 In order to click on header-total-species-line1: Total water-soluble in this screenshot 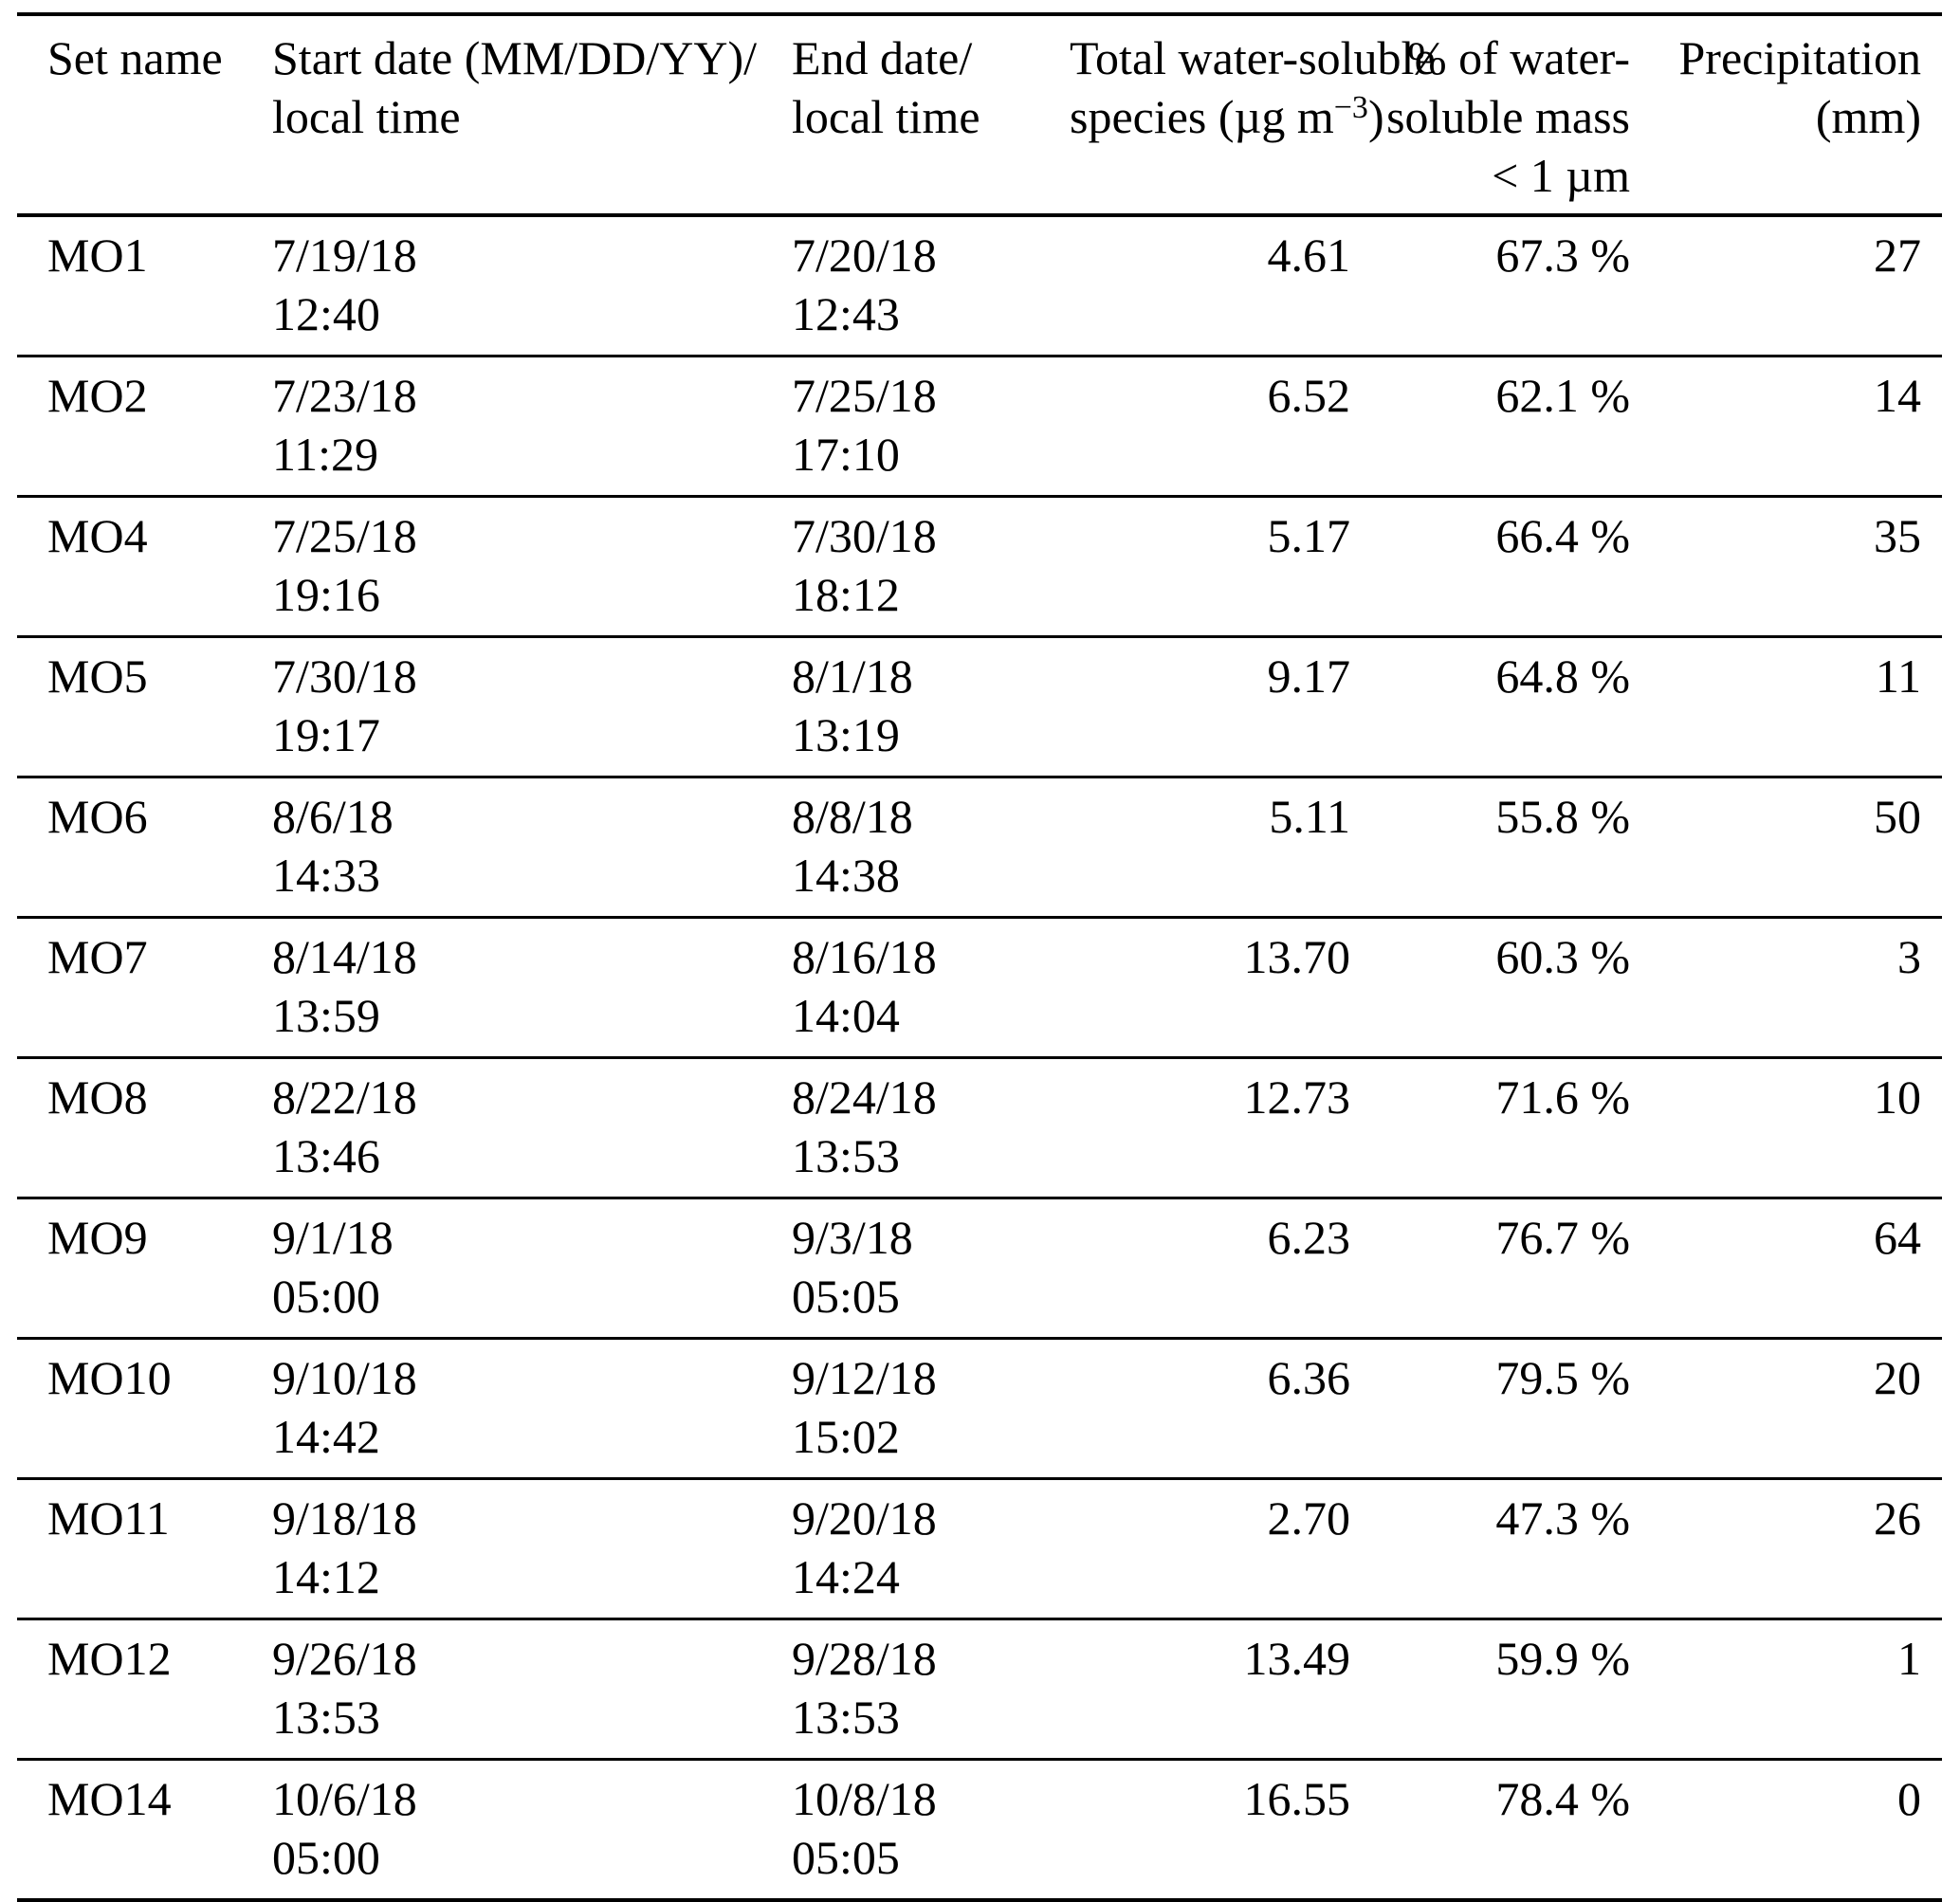, I will do `click(1253, 58)`.